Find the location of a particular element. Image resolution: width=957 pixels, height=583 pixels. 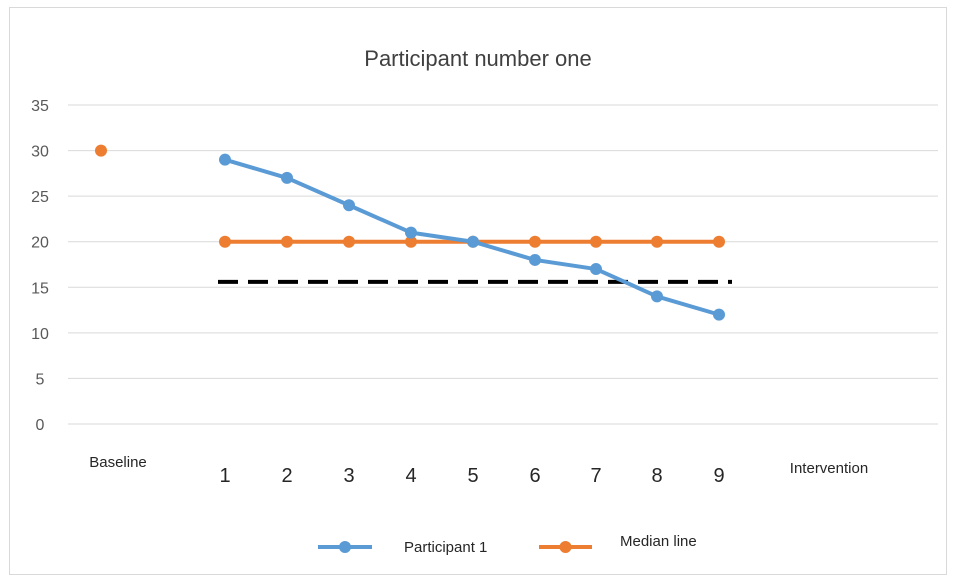

baseline-point is located at coordinates (101, 150).